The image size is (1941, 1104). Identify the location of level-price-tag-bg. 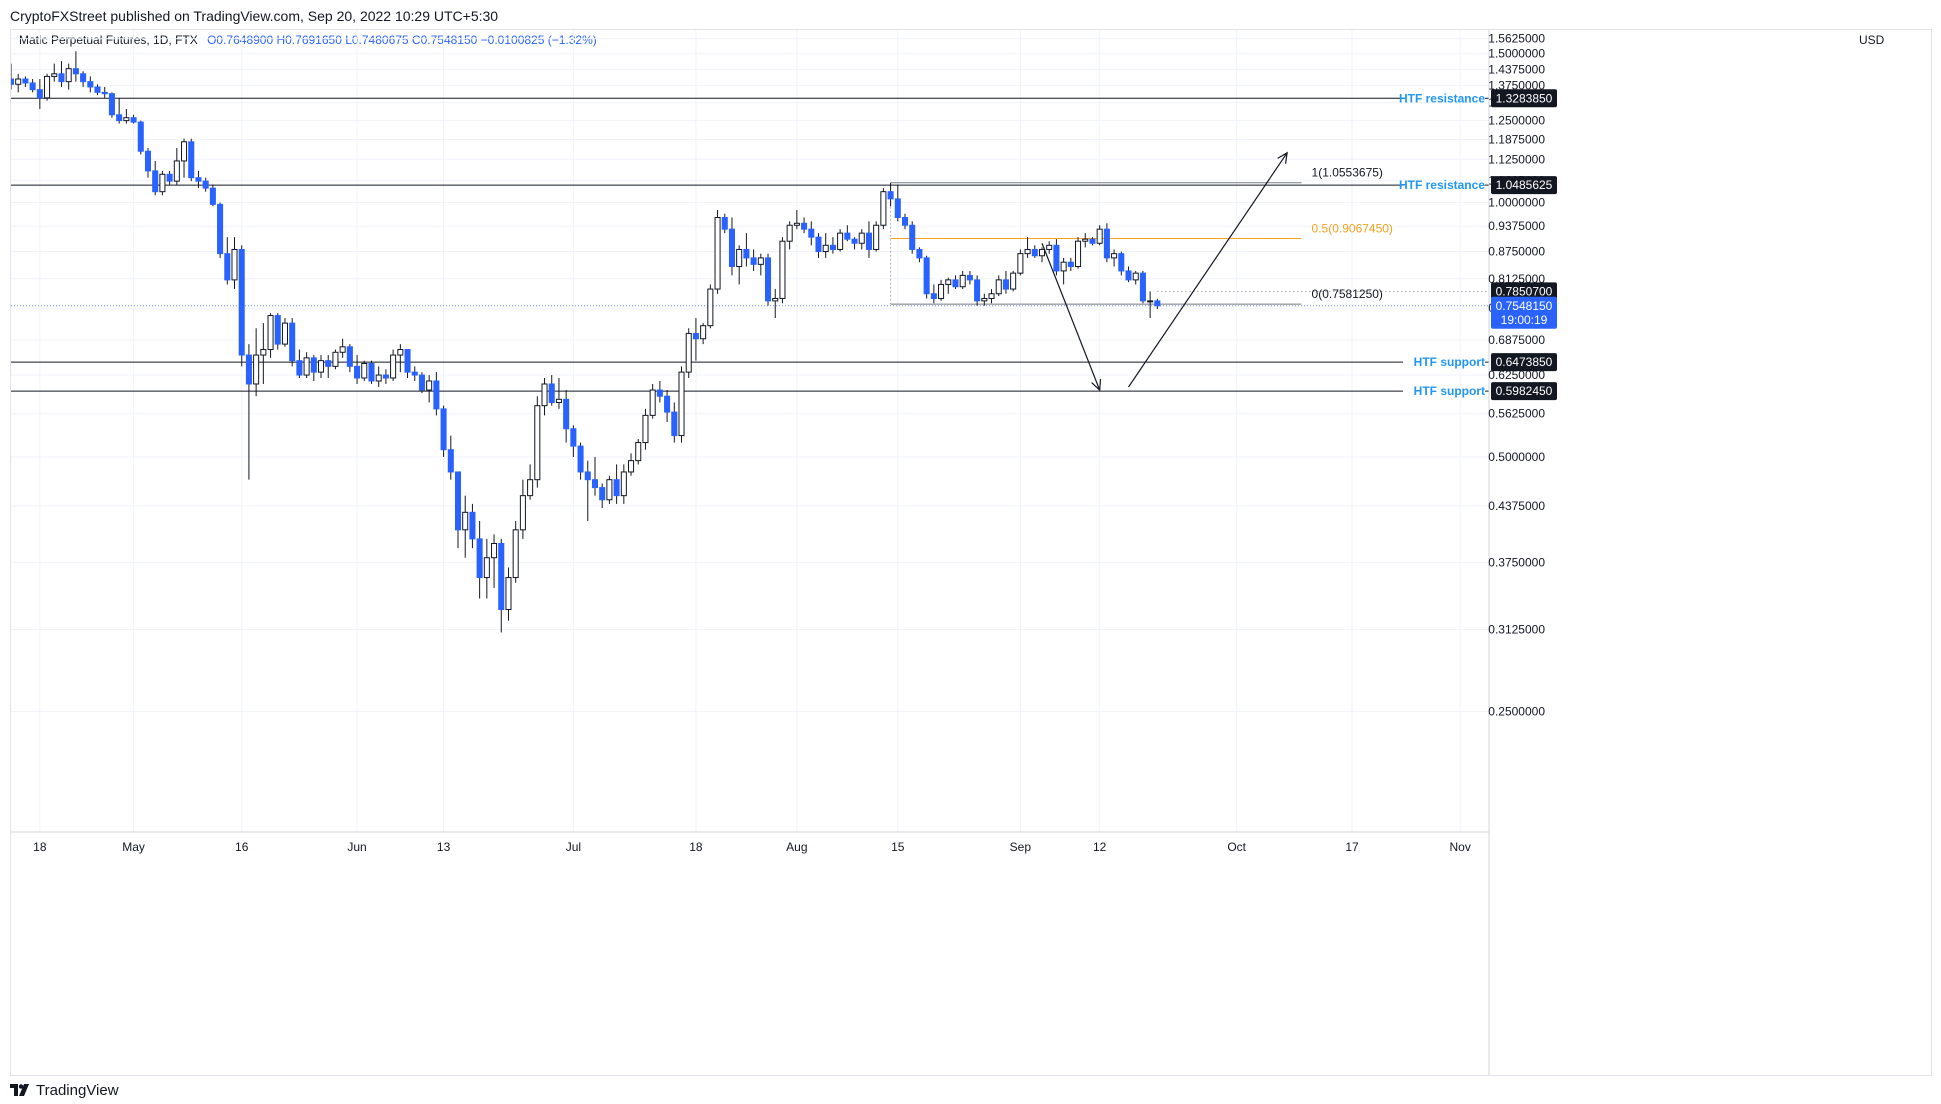
(1524, 391).